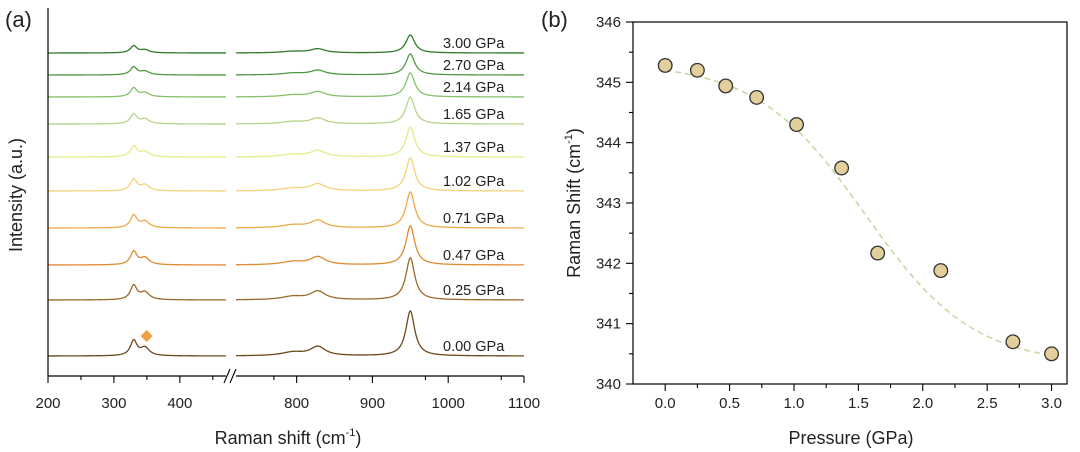 This screenshot has height=452, width=1080. I want to click on y-tick-label: 345, so click(608, 82).